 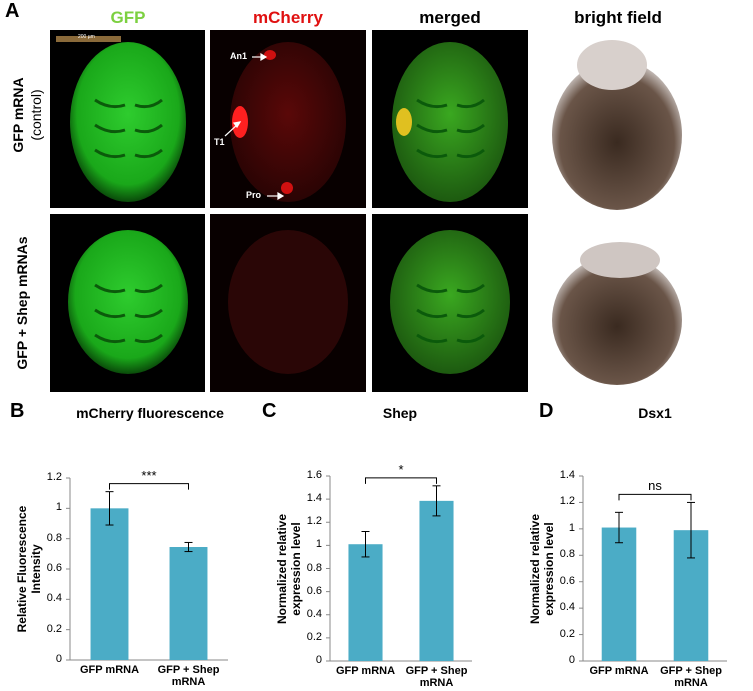 What do you see at coordinates (29, 569) in the screenshot?
I see `y-axis-label: Relative Fluorescence Intensity` at bounding box center [29, 569].